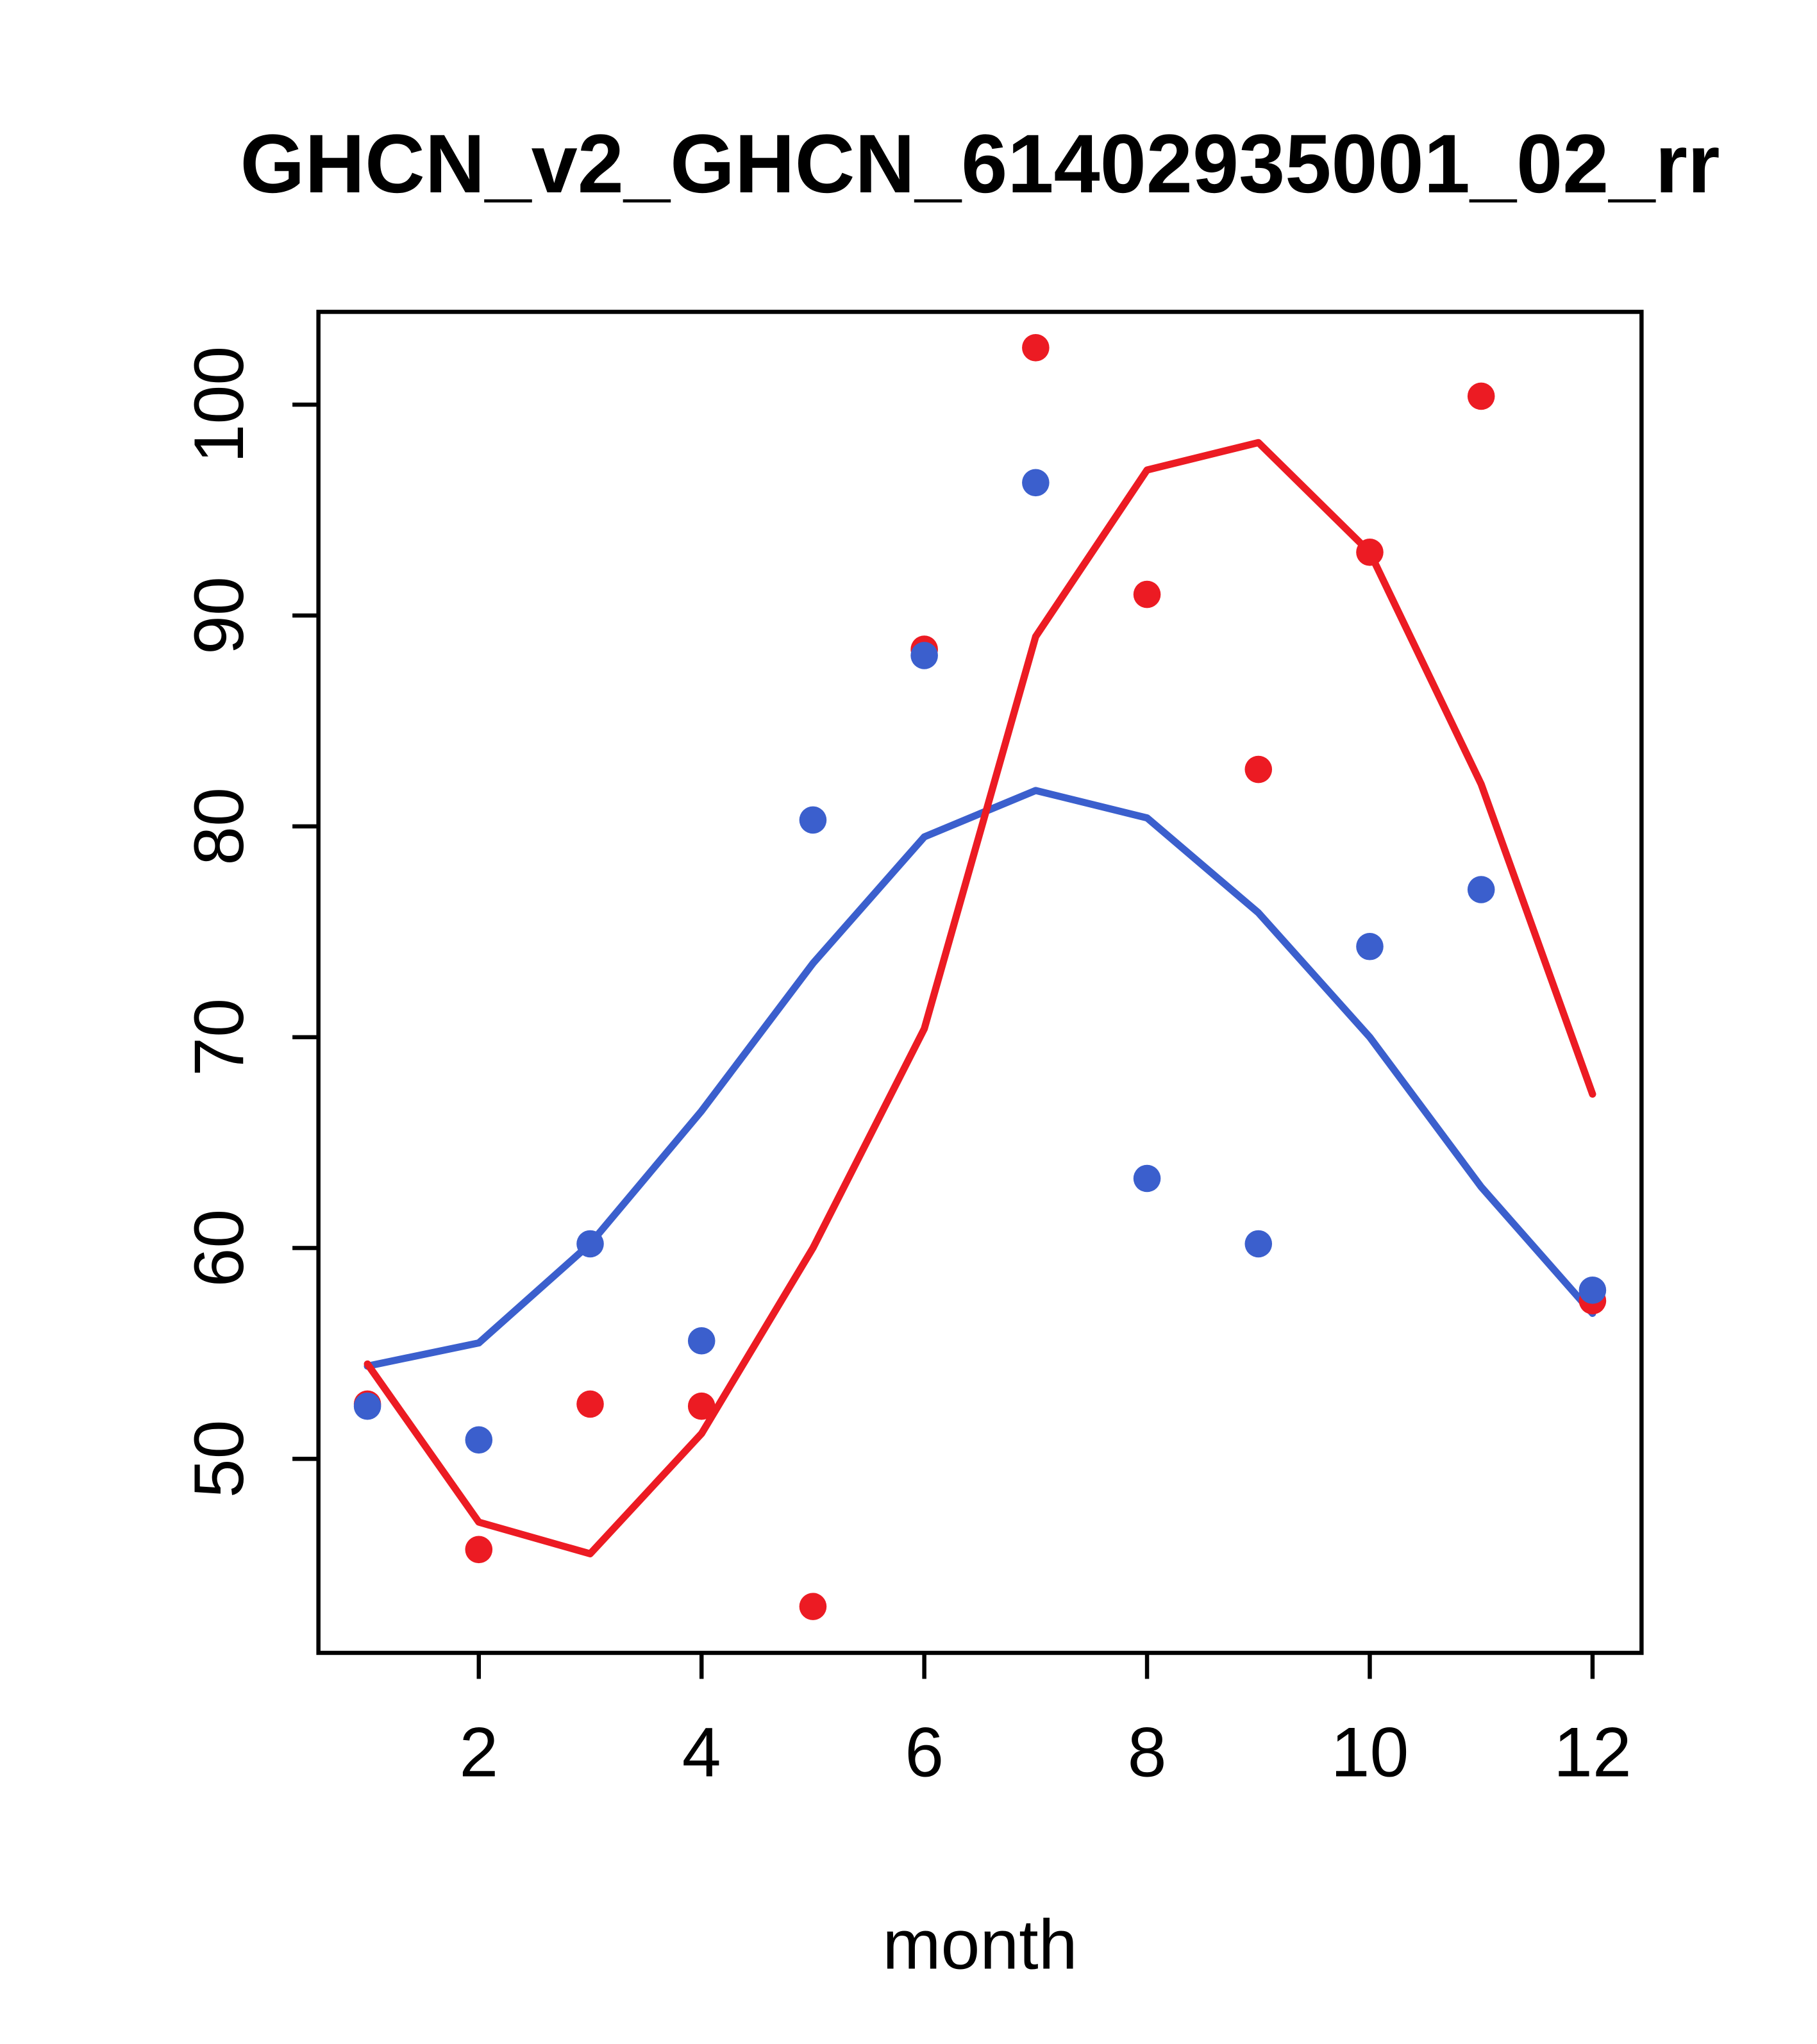 The width and height of the screenshot is (1817, 2044). I want to click on y-tick-label: 80, so click(219, 826).